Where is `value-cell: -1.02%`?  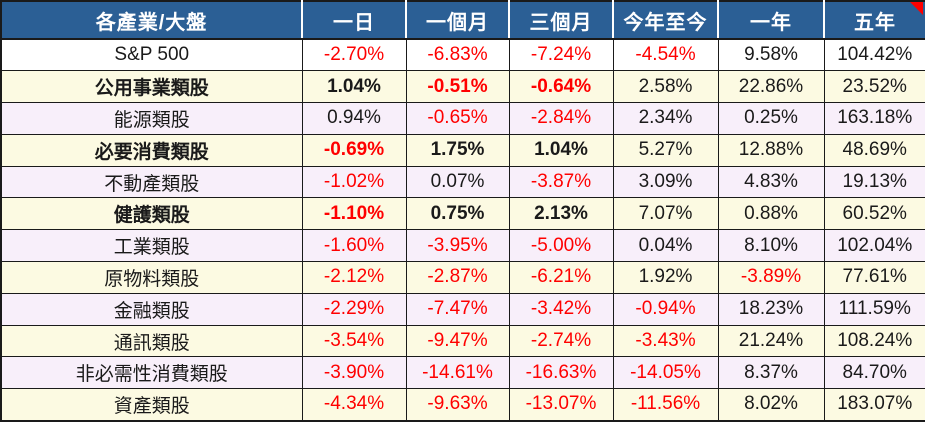 value-cell: -1.02% is located at coordinates (354, 182).